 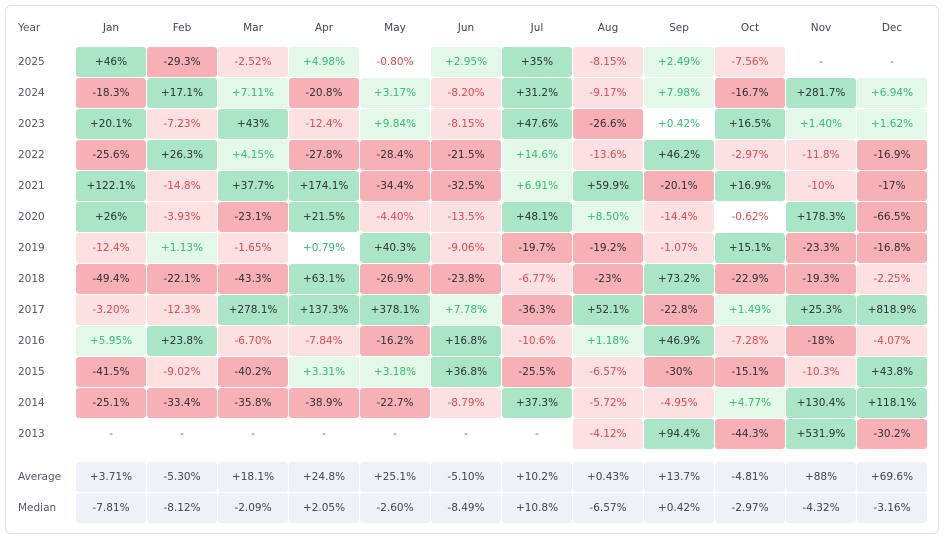 What do you see at coordinates (892, 403) in the screenshot?
I see `return-cell: +118.1%` at bounding box center [892, 403].